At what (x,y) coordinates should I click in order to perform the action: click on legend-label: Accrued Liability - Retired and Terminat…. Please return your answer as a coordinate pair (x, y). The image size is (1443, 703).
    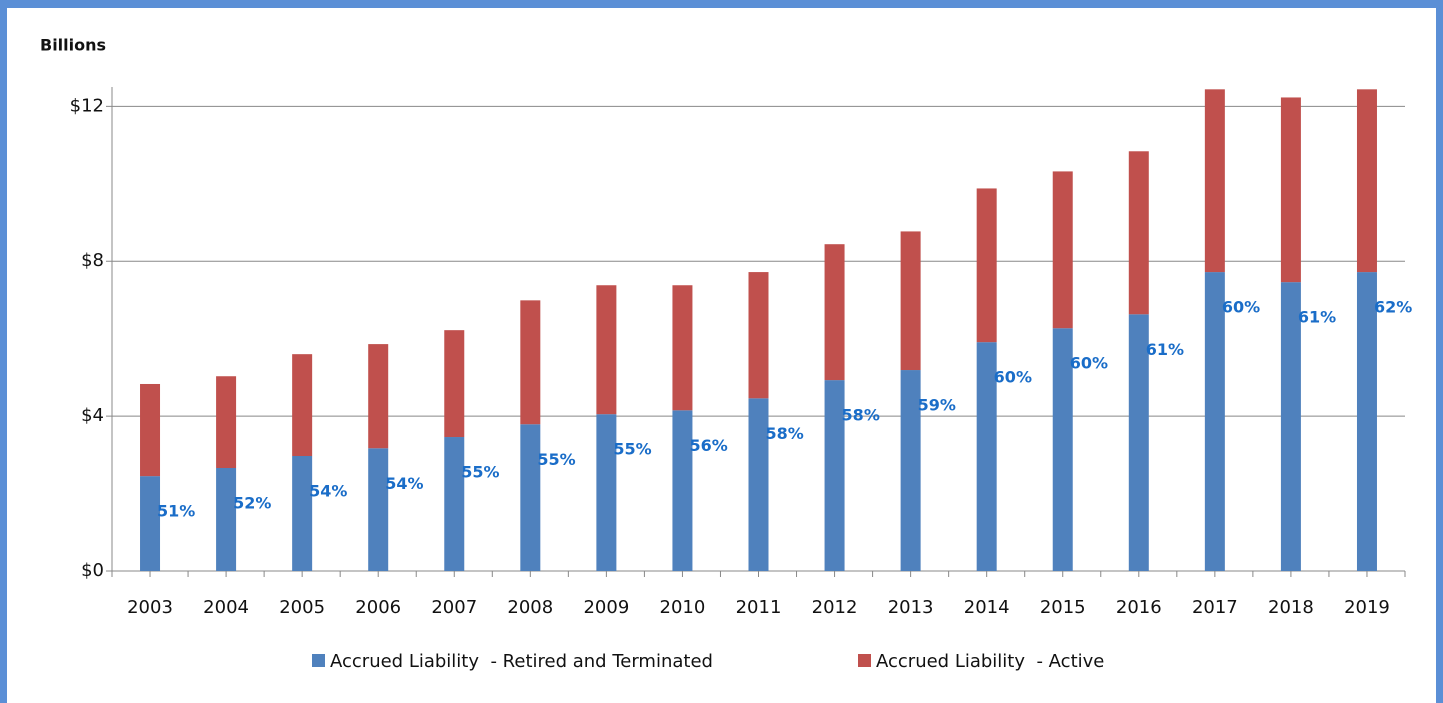
    Looking at the image, I should click on (521, 661).